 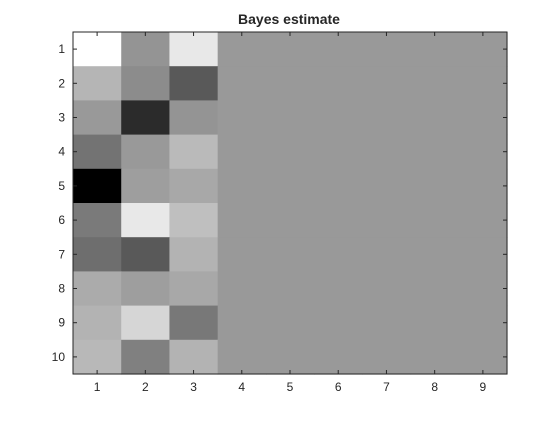 I want to click on heatmap-cell-r1-c7, so click(x=387, y=49).